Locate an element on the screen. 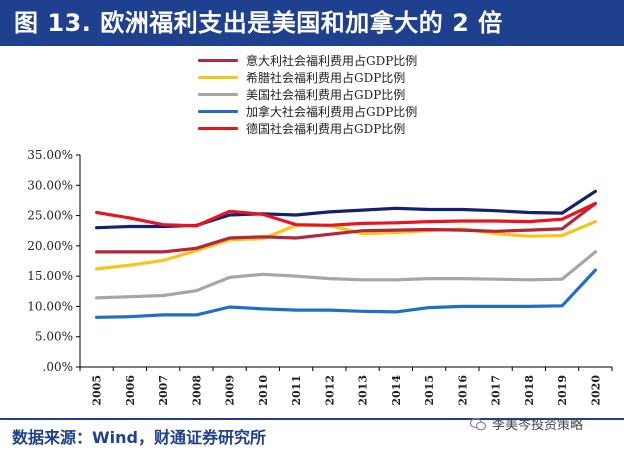 This screenshot has width=624, height=451. series-line-italy is located at coordinates (346, 227).